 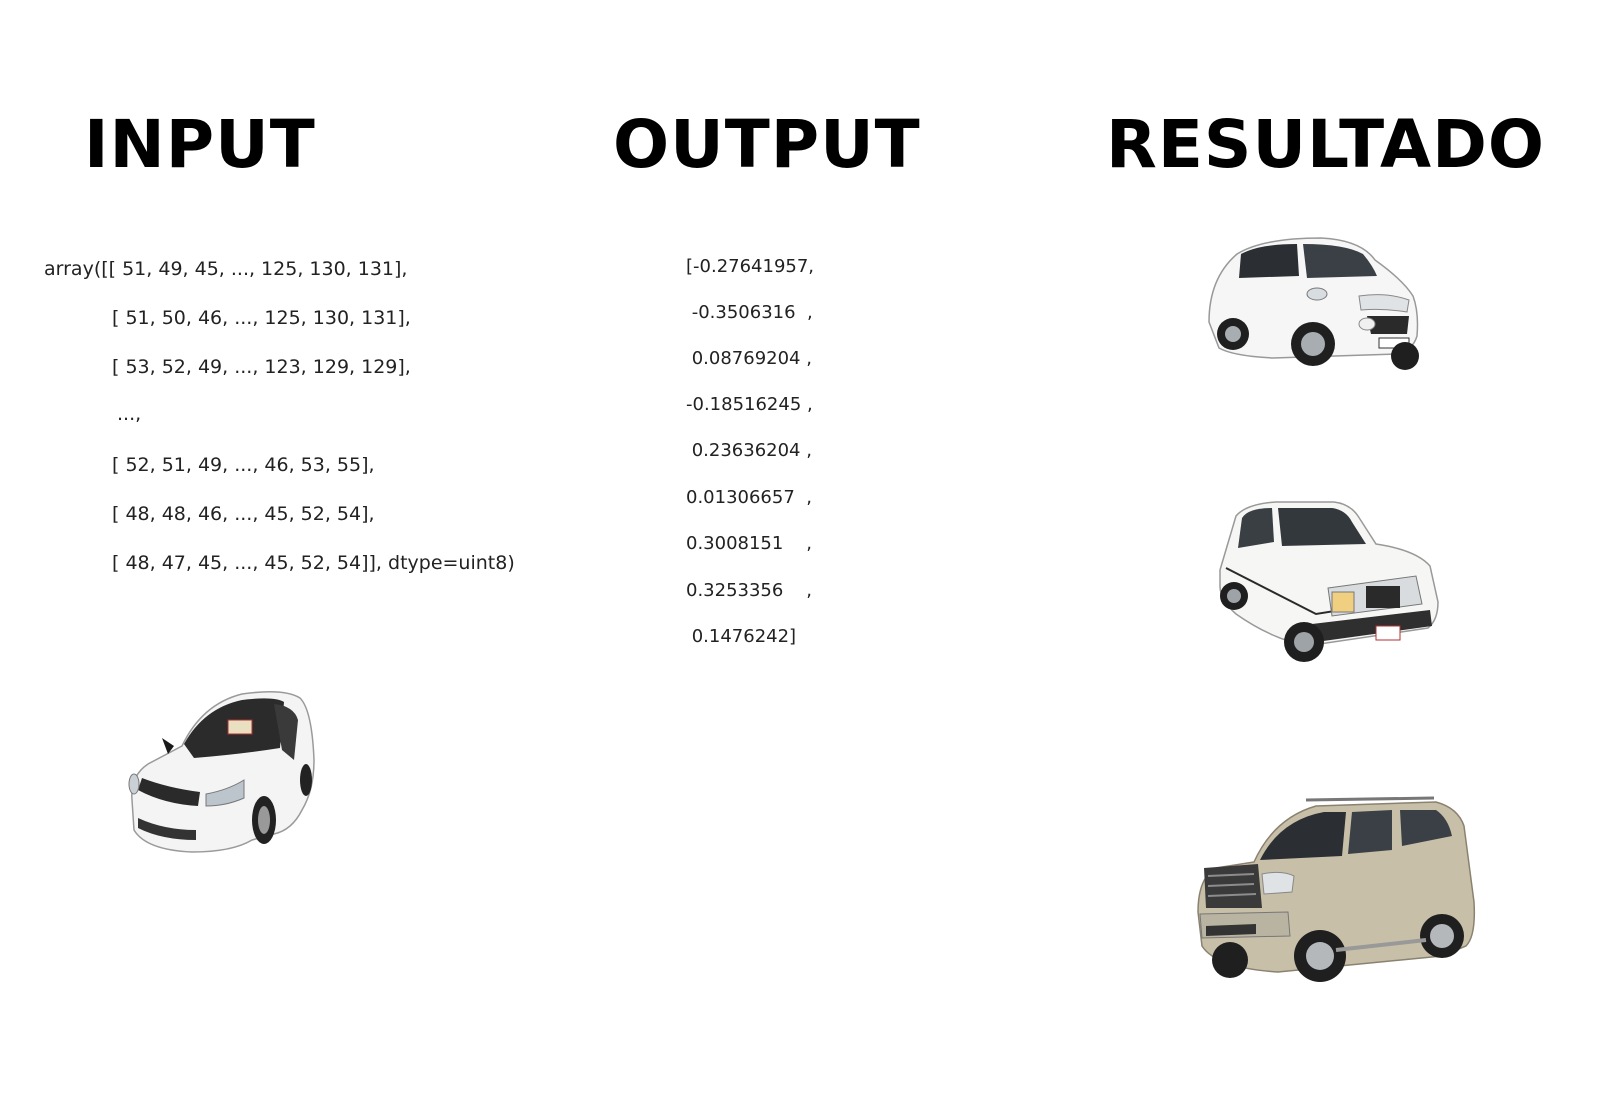 I want to click on output-line: 0.3253356 ,, so click(x=749, y=590).